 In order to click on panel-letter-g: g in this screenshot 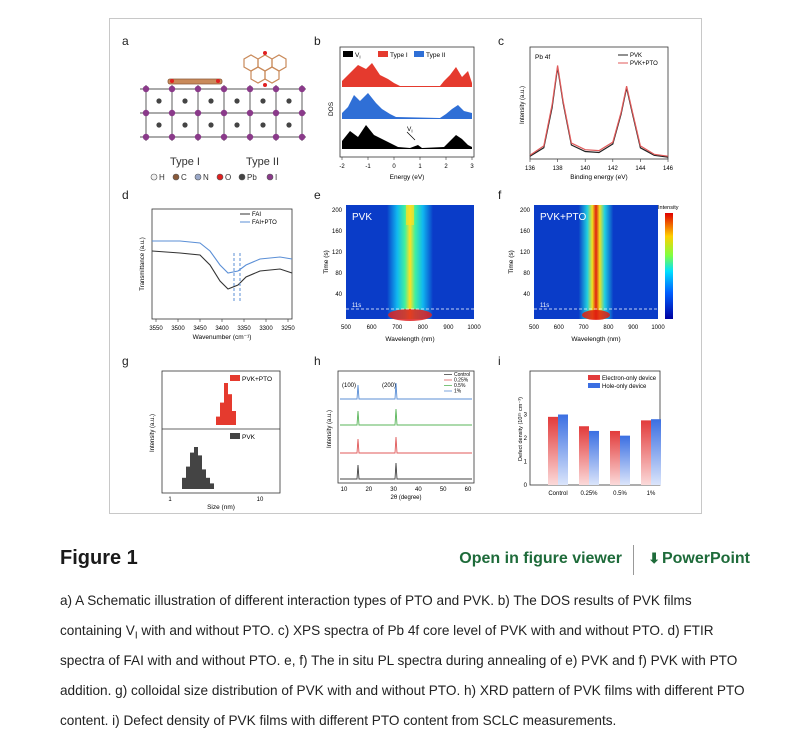, I will do `click(125, 361)`.